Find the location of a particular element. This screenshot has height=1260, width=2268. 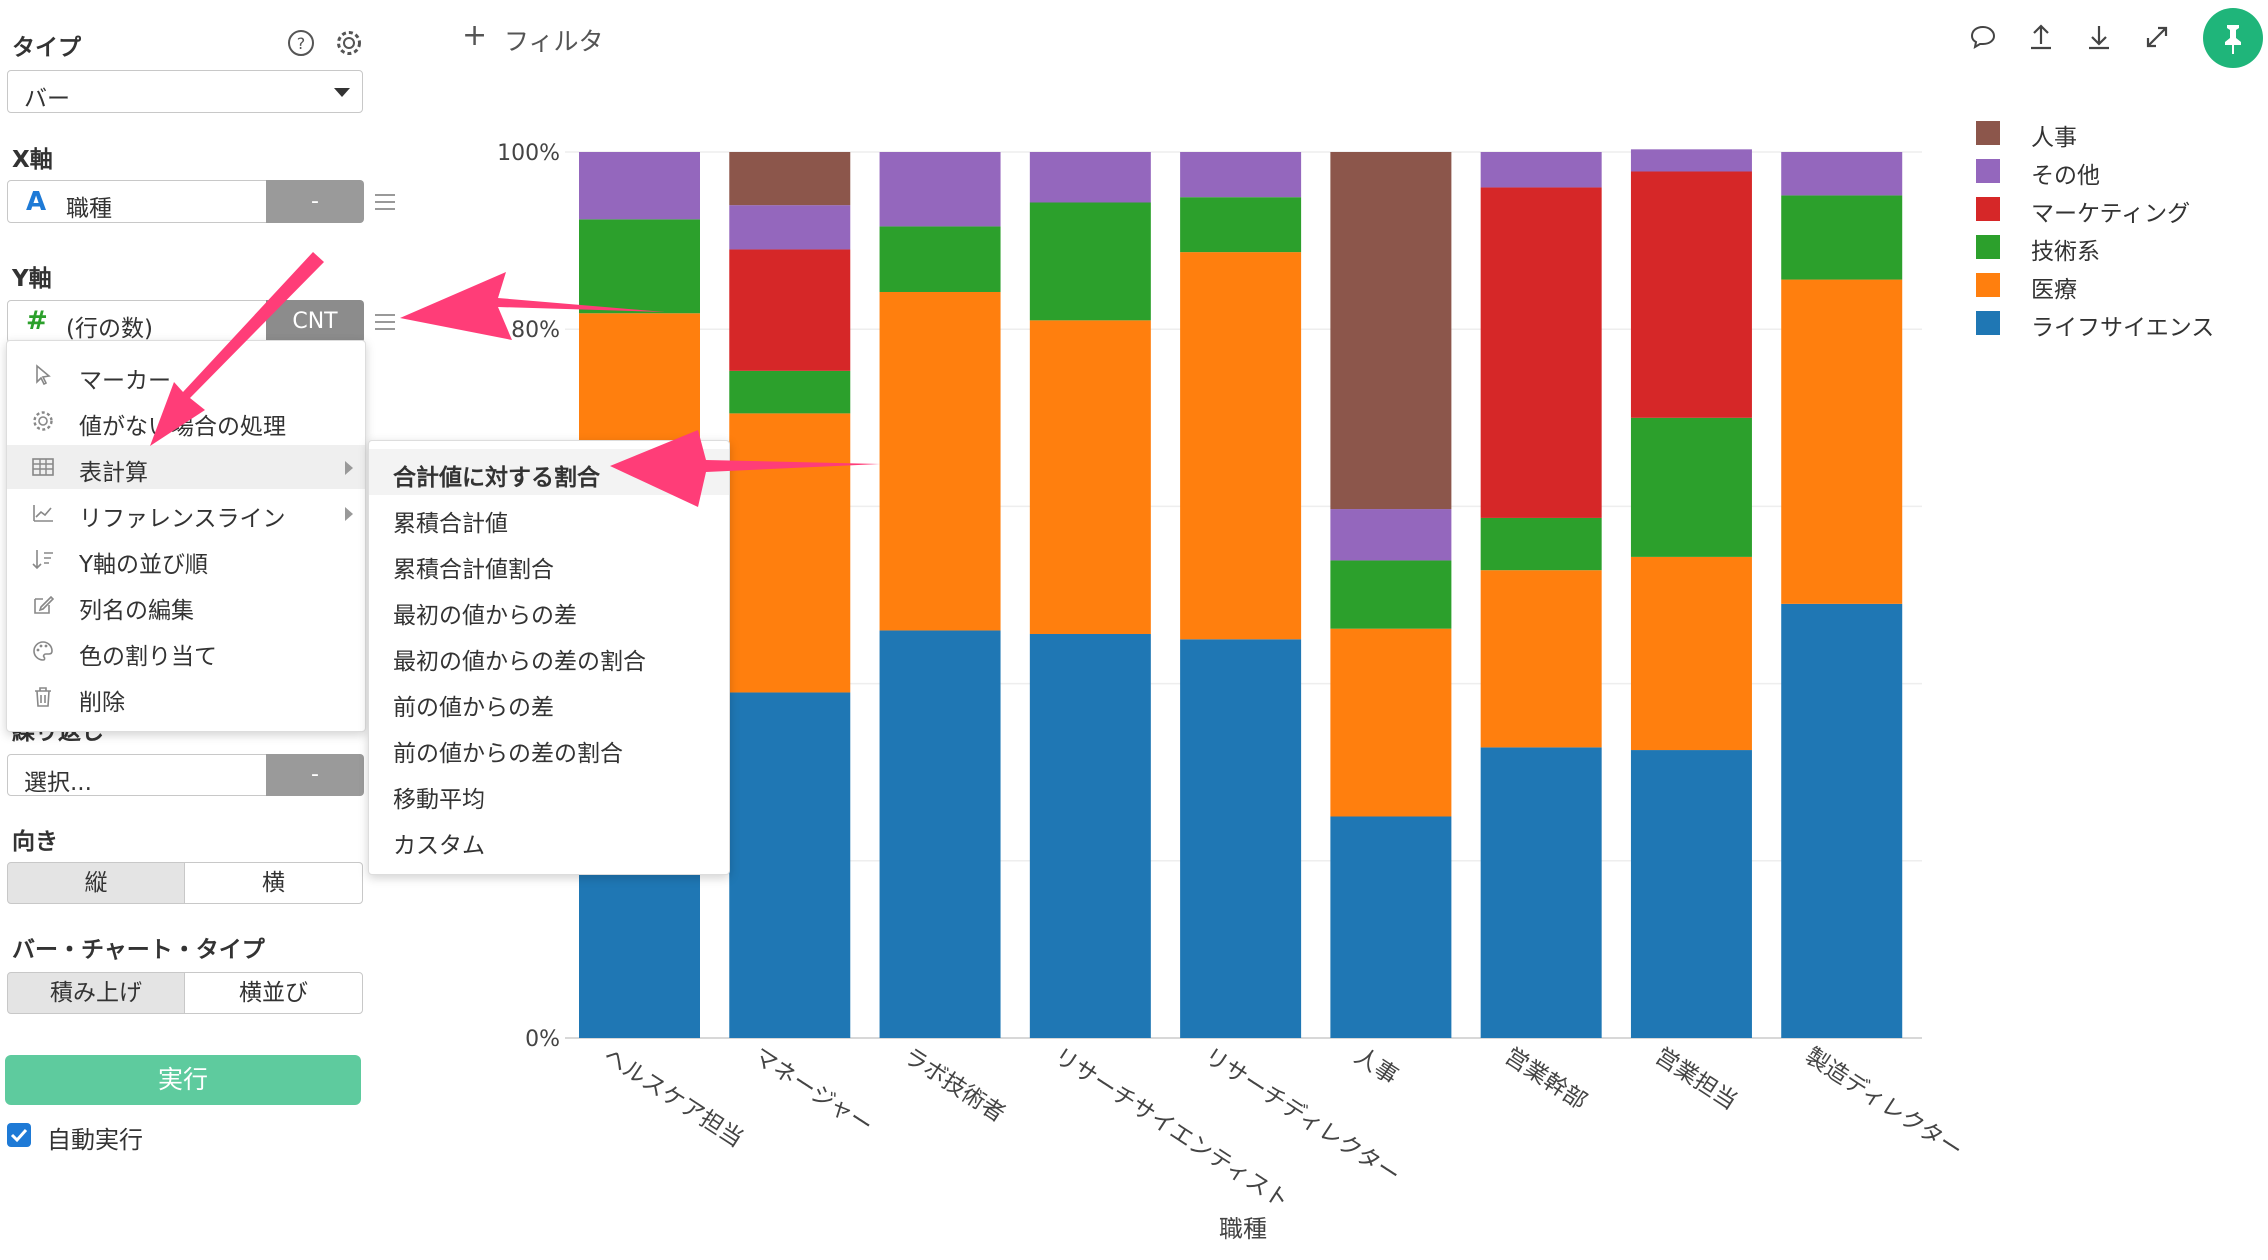

x-axis-menu-icon is located at coordinates (385, 202).